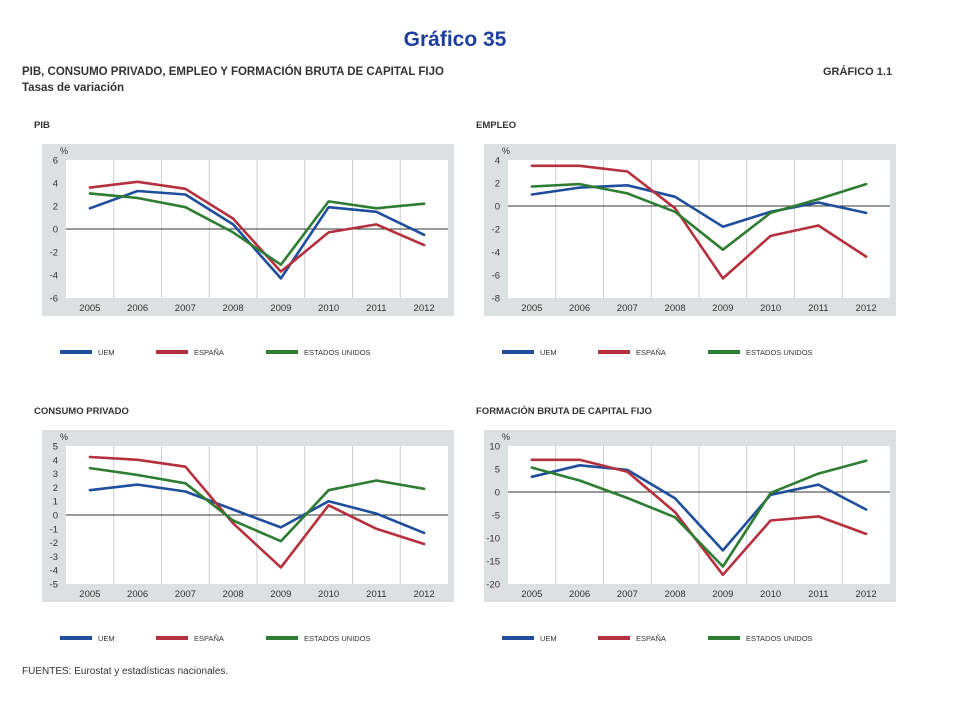 Image resolution: width=960 pixels, height=720 pixels. What do you see at coordinates (493, 585) in the screenshot?
I see `y-tick-label: -20` at bounding box center [493, 585].